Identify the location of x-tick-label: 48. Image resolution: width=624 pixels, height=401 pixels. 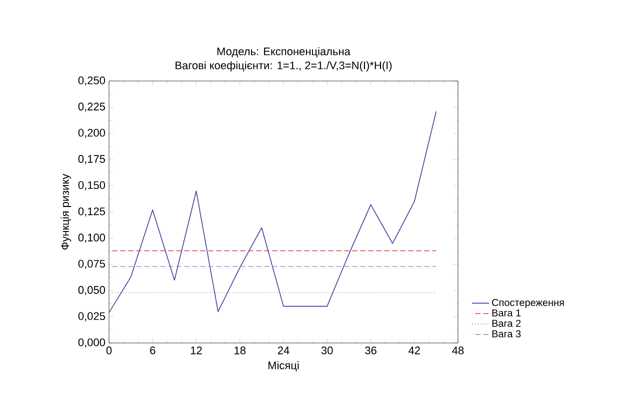
(458, 350).